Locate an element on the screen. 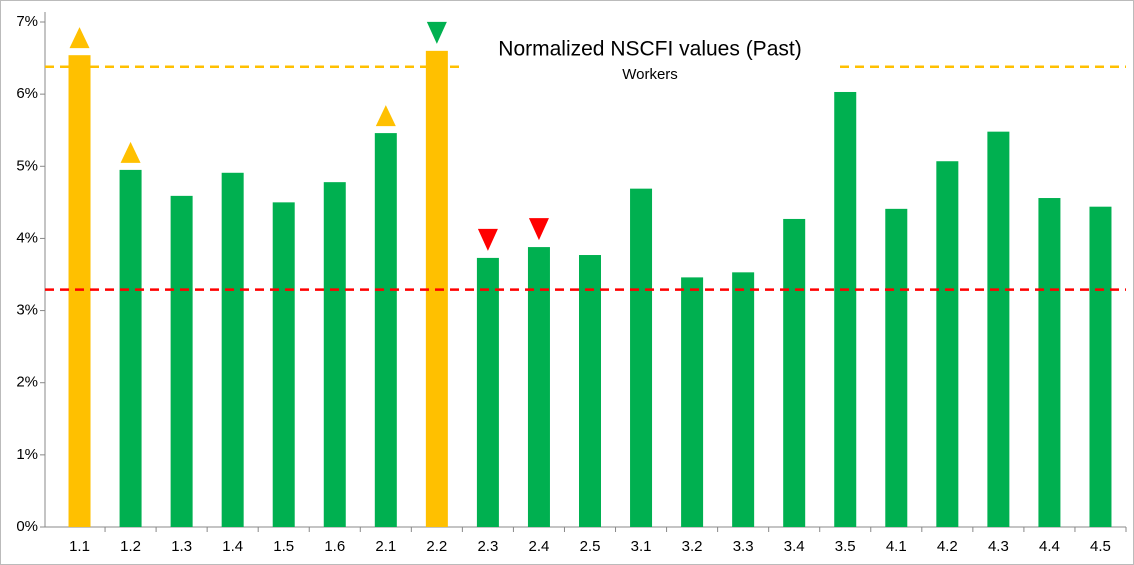  x-tick-label: 3.5 is located at coordinates (845, 546).